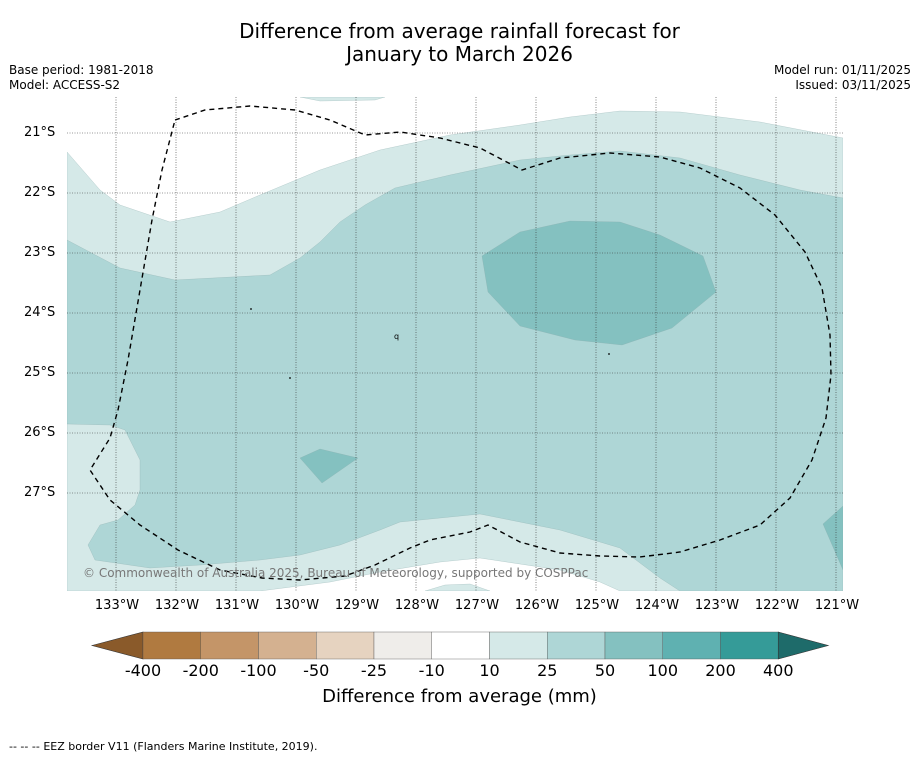 The height and width of the screenshot is (758, 919). I want to click on longitude-label: 132°W, so click(177, 605).